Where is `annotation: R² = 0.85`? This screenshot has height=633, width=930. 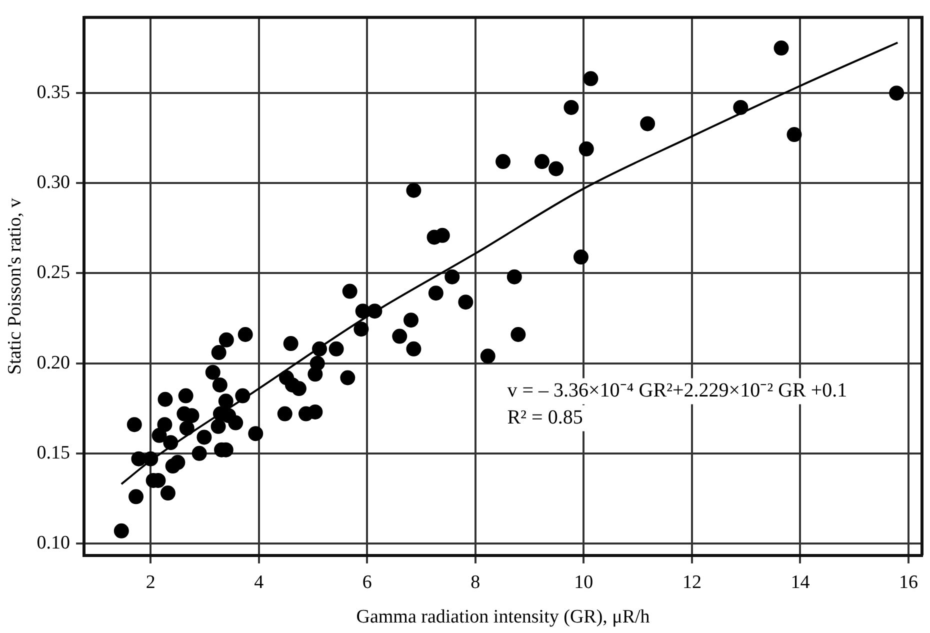
annotation: R² = 0.85 is located at coordinates (545, 417).